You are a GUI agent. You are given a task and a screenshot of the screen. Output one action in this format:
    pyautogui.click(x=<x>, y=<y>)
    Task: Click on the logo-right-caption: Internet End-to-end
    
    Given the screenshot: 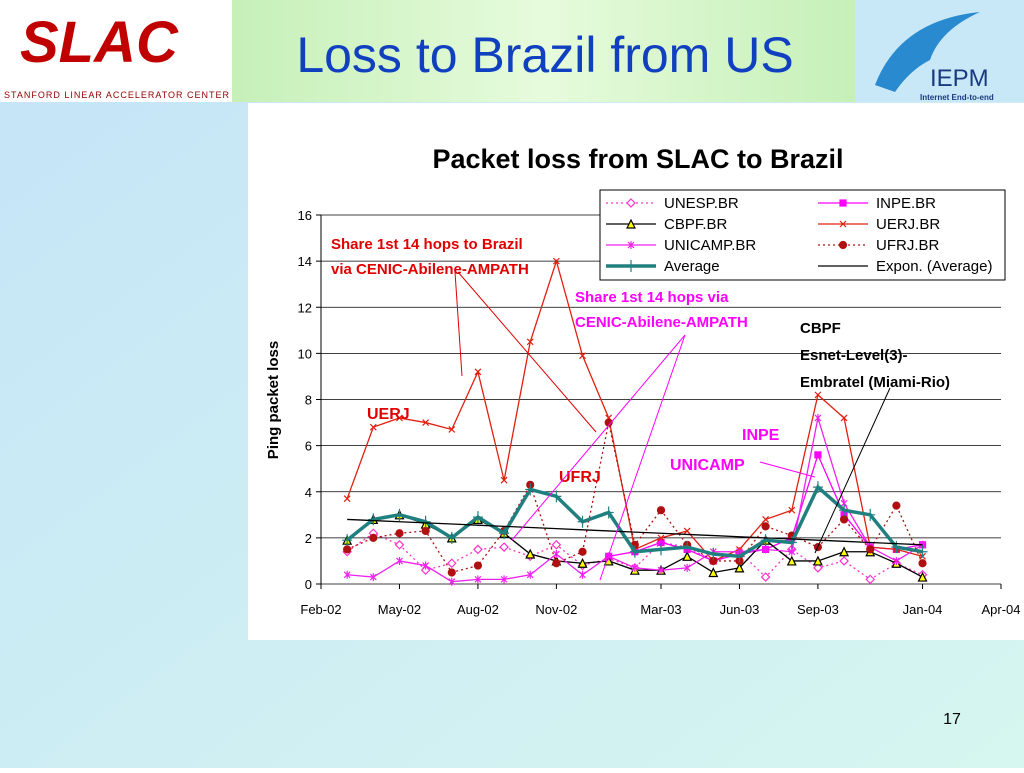 What is the action you would take?
    pyautogui.click(x=957, y=97)
    